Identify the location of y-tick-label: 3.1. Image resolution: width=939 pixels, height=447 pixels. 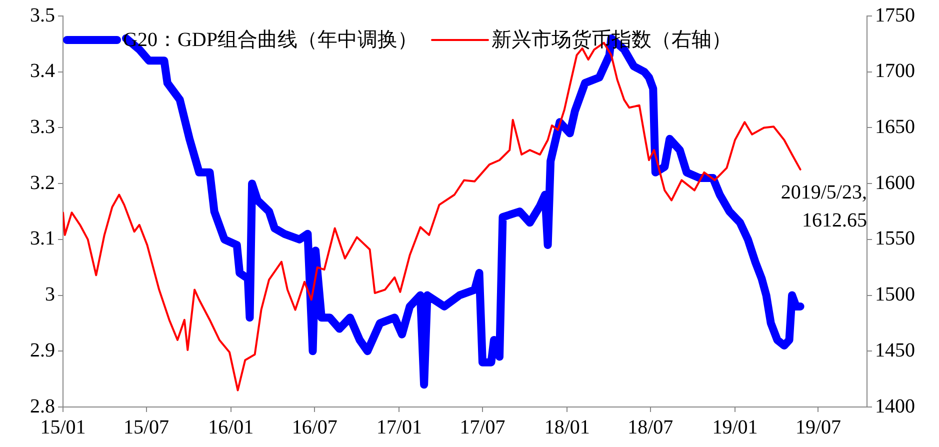
(42, 239).